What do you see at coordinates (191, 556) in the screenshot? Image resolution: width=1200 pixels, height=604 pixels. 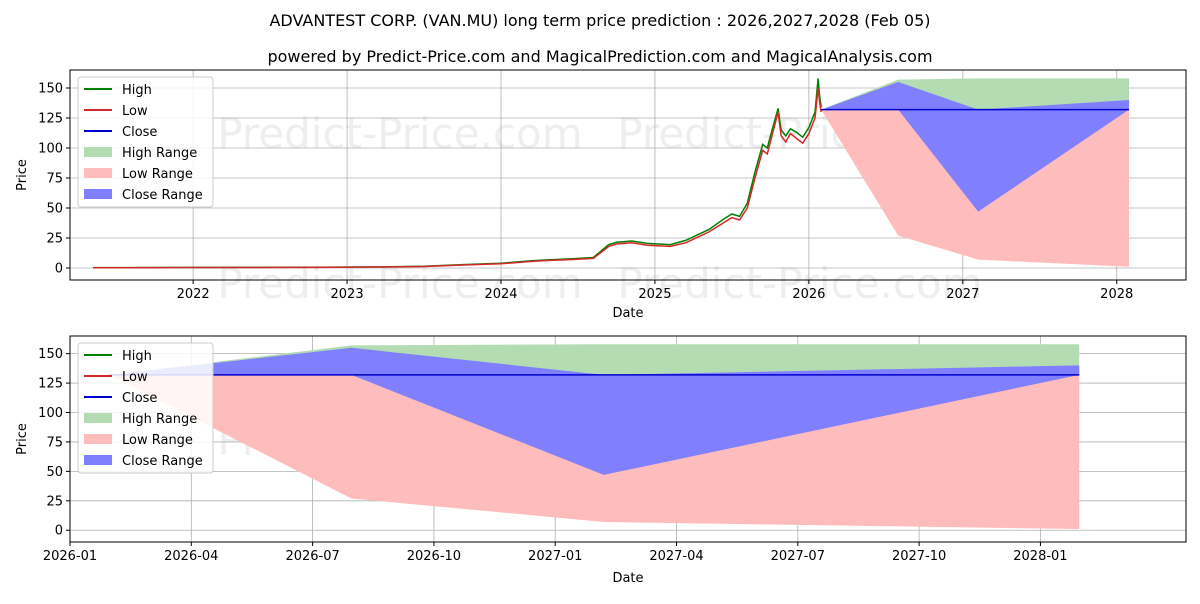 I see `x-tick-label: 2026-04` at bounding box center [191, 556].